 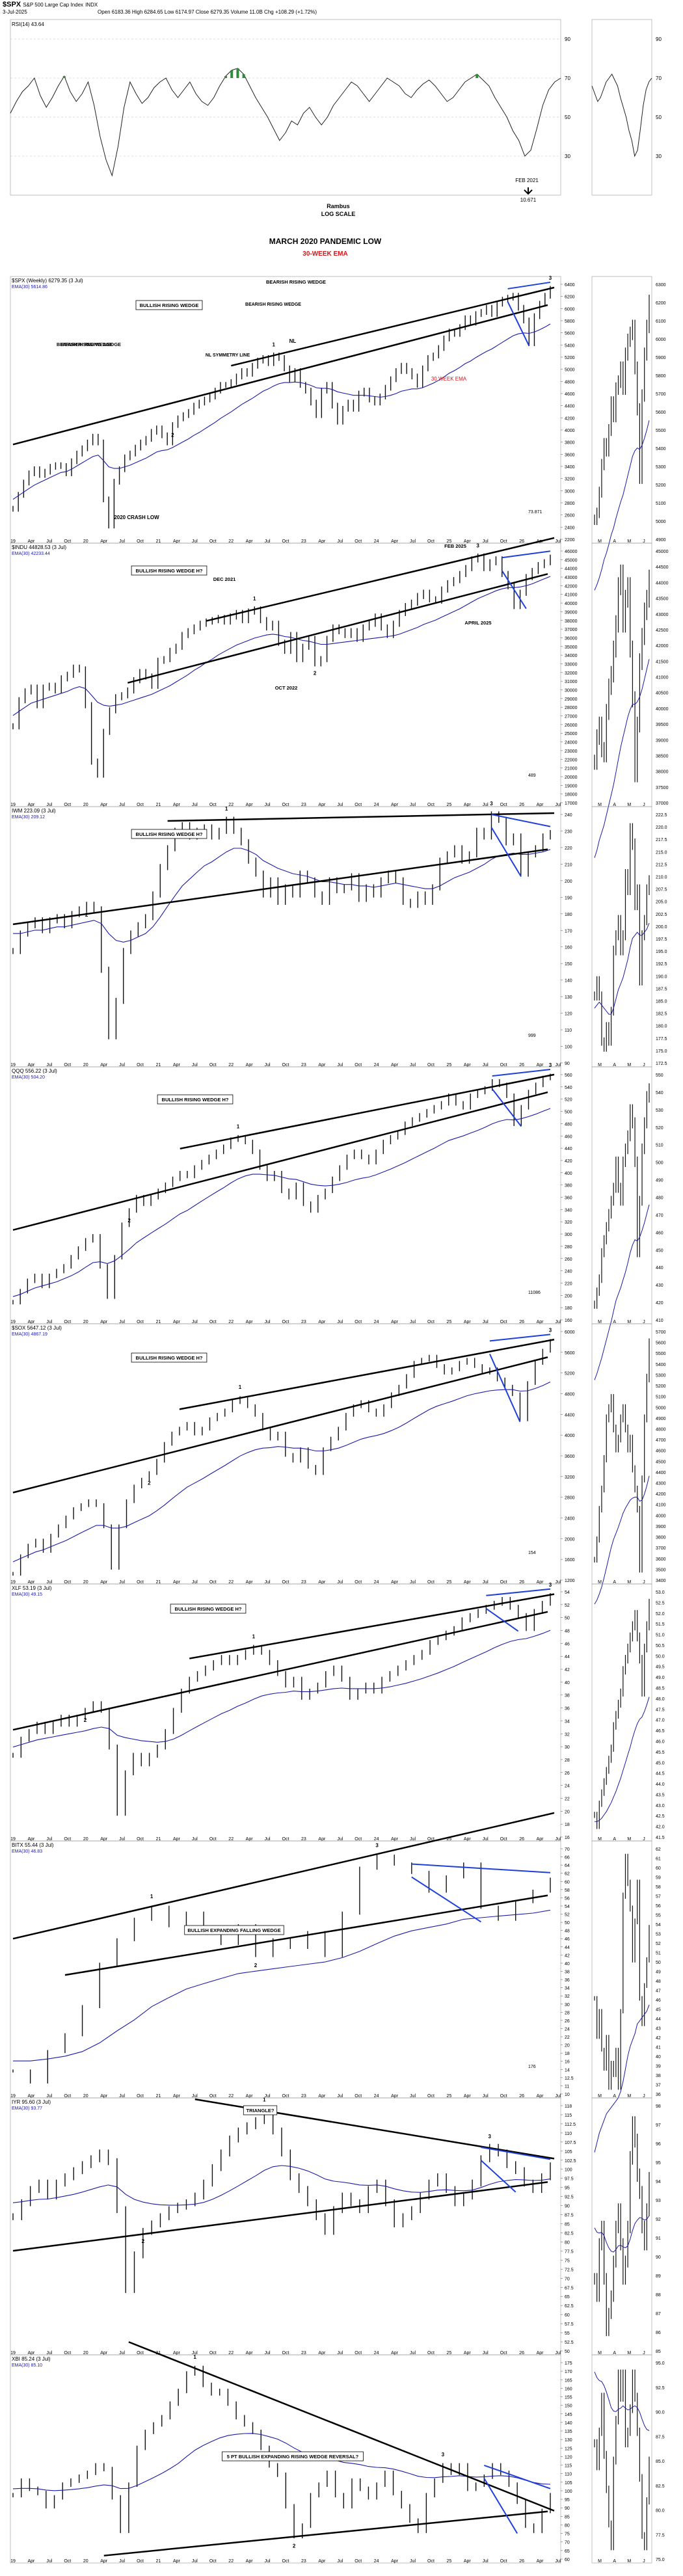 What do you see at coordinates (528, 200) in the screenshot?
I see `rsi-value-note: 10.671` at bounding box center [528, 200].